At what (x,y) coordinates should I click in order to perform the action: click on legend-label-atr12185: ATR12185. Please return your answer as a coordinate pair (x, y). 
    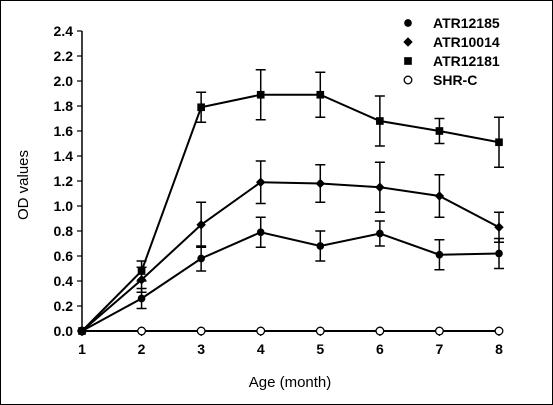
    Looking at the image, I should click on (466, 23).